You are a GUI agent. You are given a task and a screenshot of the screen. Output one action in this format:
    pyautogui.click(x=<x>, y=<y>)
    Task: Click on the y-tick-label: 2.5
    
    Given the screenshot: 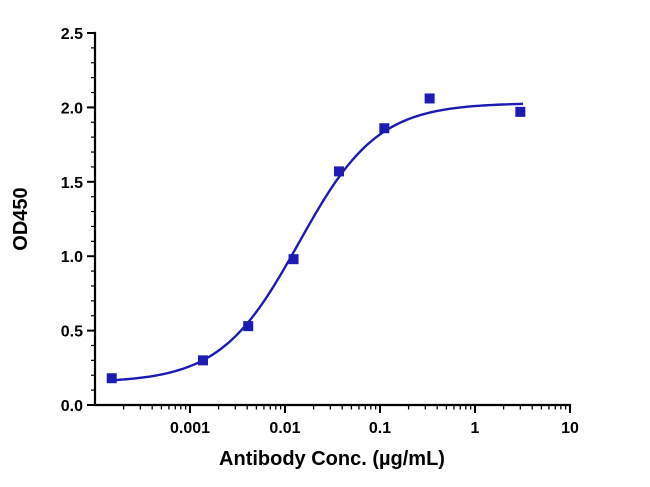 What is the action you would take?
    pyautogui.click(x=72, y=34)
    